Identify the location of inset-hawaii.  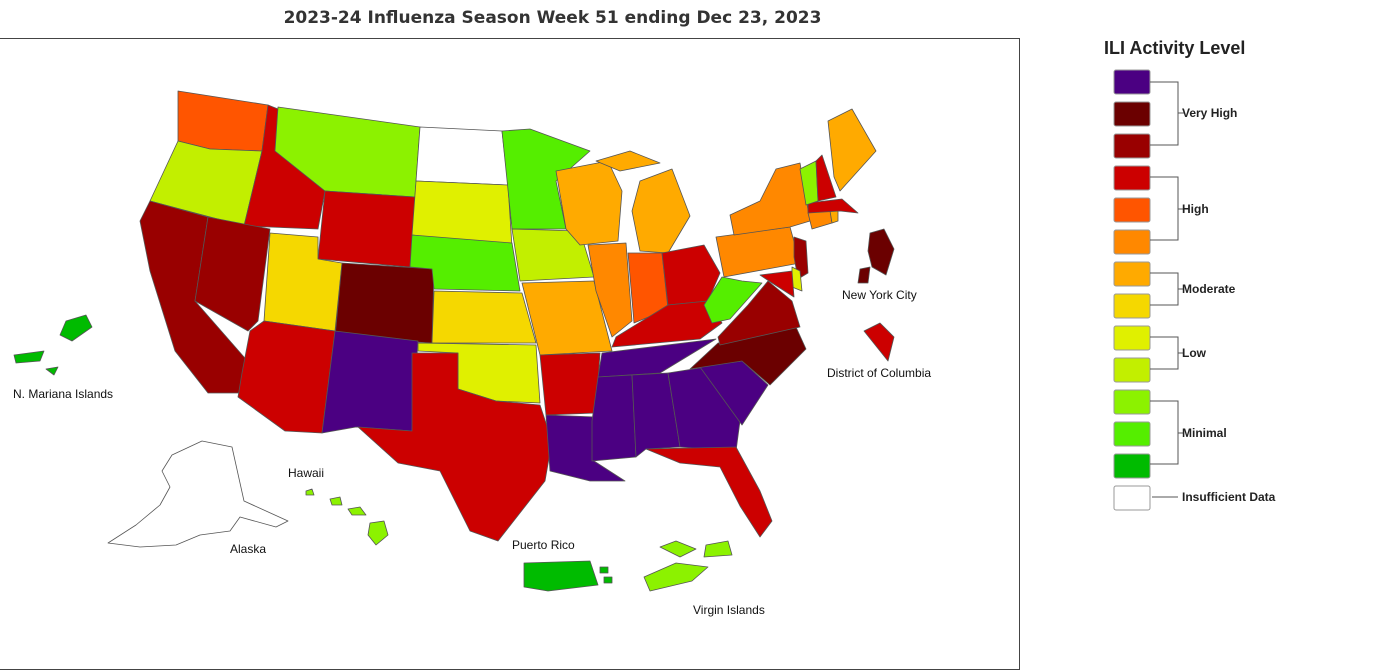
(347, 517).